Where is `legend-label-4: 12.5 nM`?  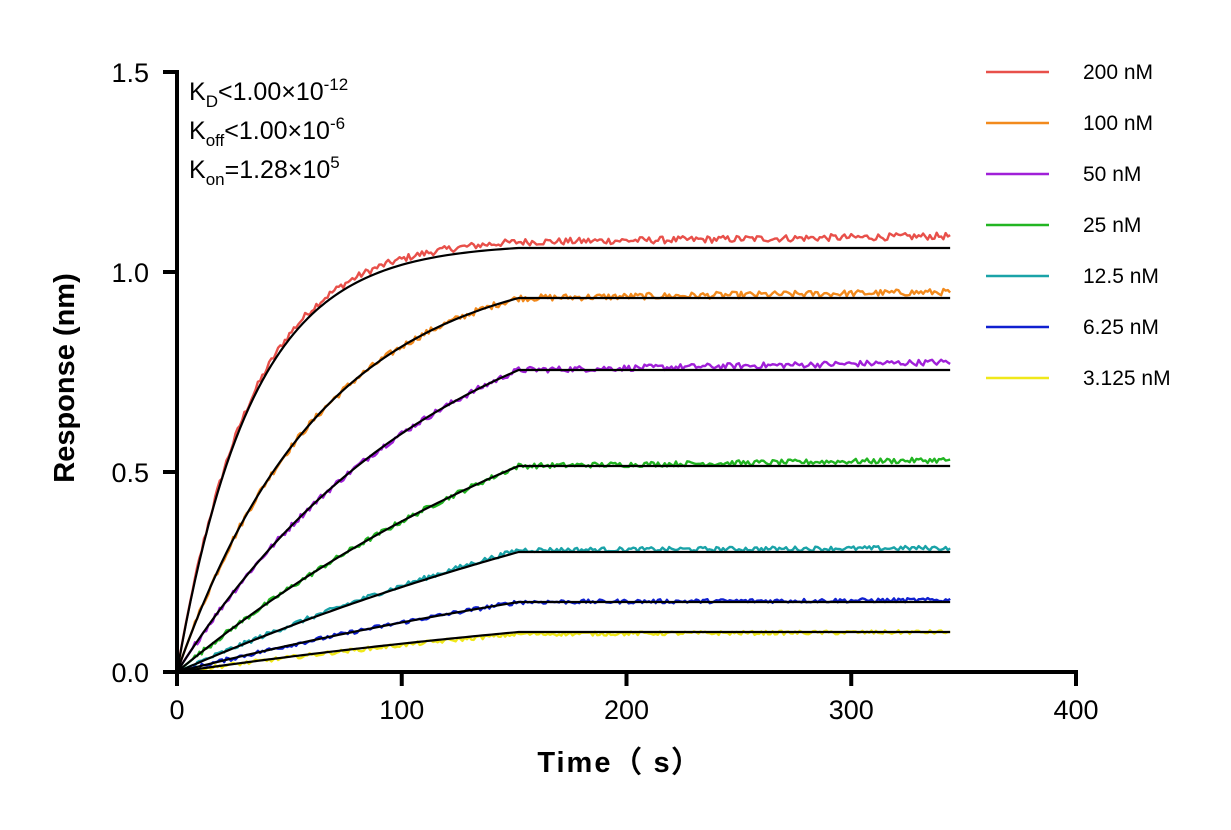 legend-label-4: 12.5 nM is located at coordinates (1121, 276).